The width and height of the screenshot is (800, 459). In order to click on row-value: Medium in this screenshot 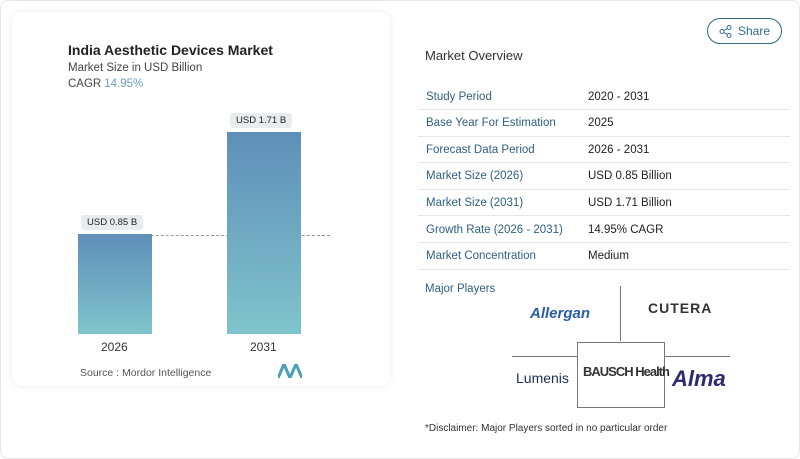, I will do `click(608, 256)`.